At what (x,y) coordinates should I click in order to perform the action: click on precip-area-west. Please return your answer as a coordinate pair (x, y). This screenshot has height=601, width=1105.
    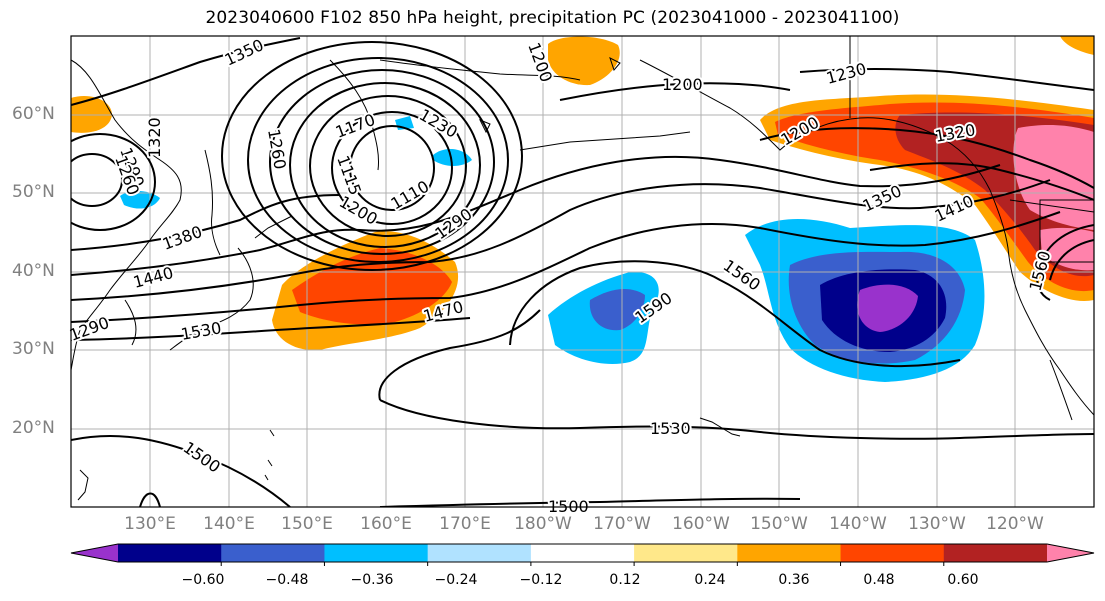
    Looking at the image, I should click on (91, 114).